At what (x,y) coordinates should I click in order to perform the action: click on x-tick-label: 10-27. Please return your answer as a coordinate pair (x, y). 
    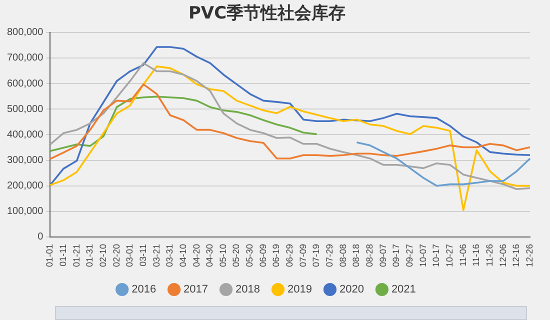
    Looking at the image, I should click on (449, 256).